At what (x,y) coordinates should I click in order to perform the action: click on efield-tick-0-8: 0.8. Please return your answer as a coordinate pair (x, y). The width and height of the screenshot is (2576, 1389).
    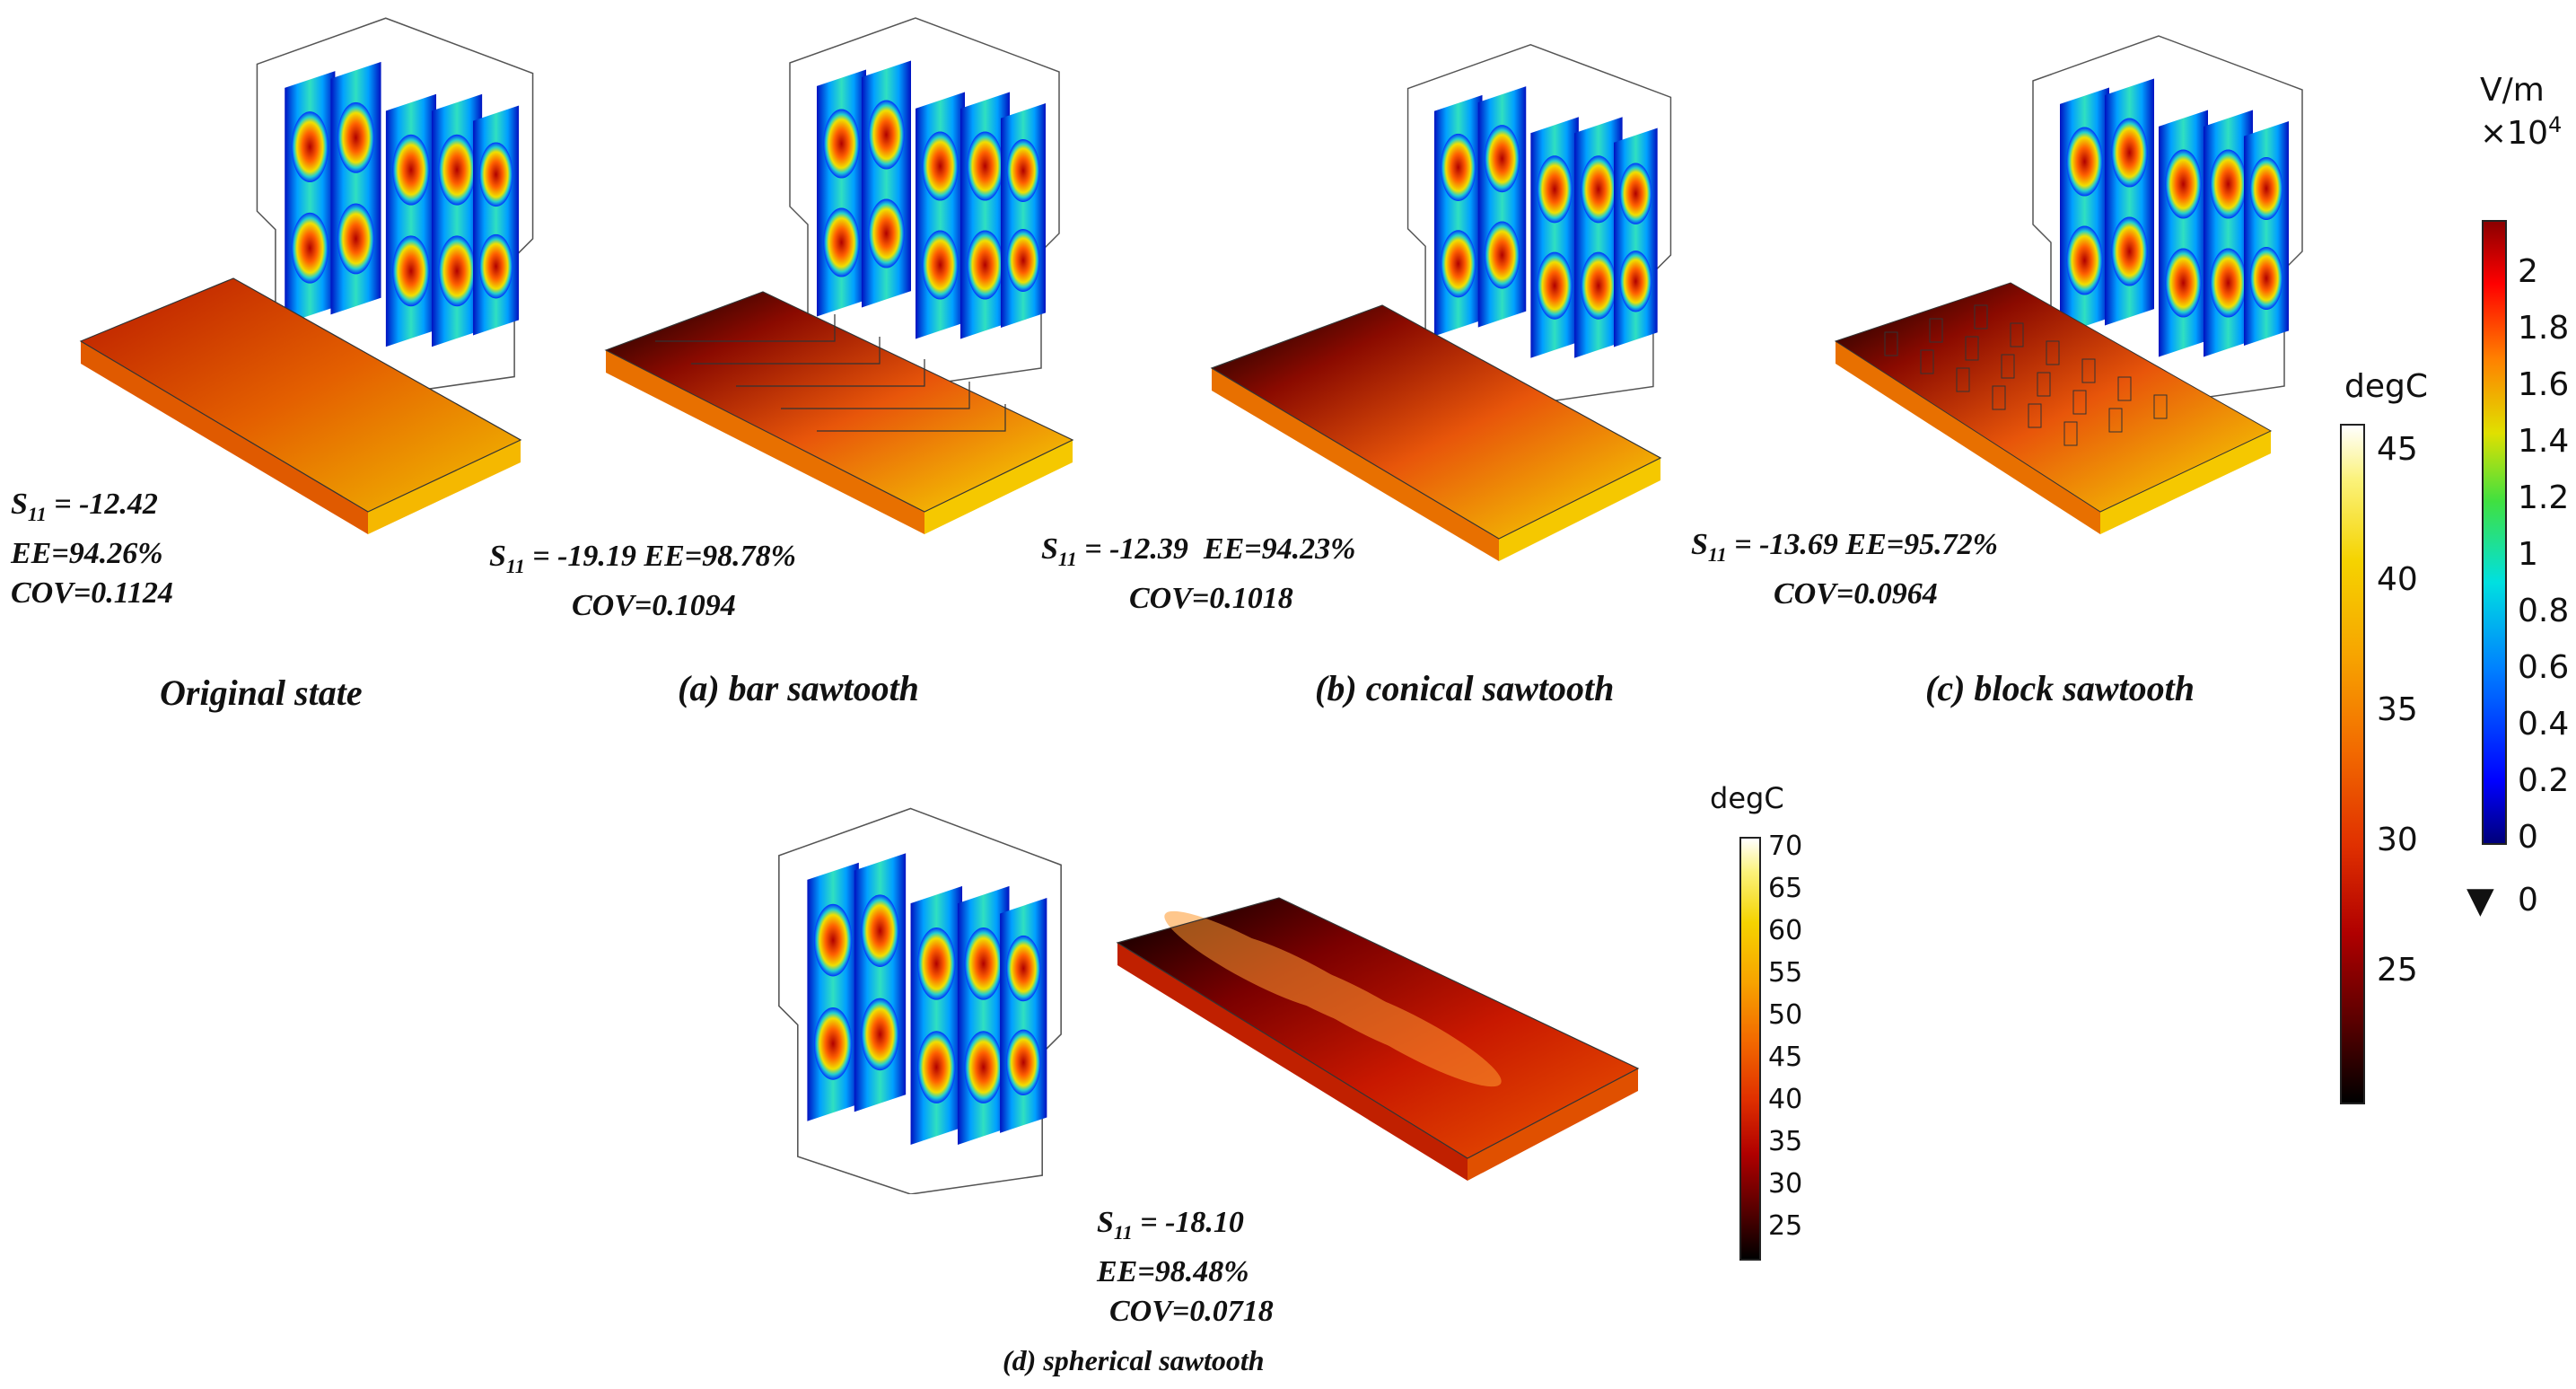
    Looking at the image, I should click on (2544, 611).